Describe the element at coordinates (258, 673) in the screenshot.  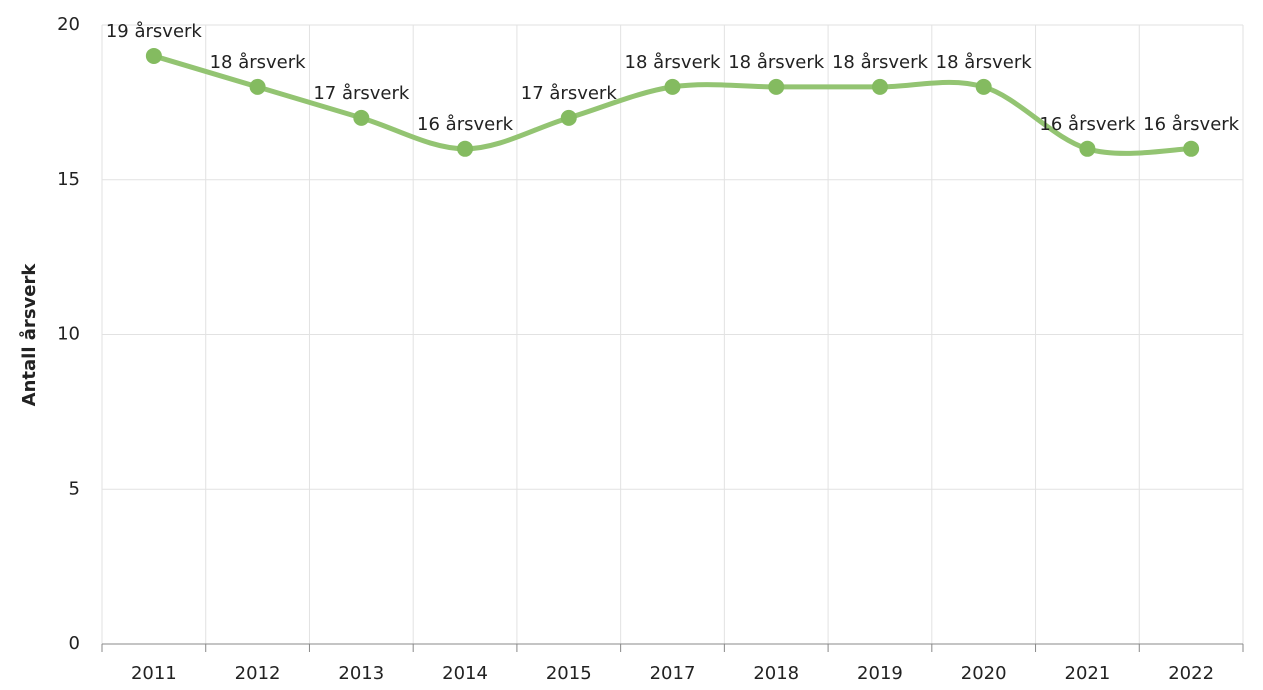
I see `x-tick-label: 2012` at that location.